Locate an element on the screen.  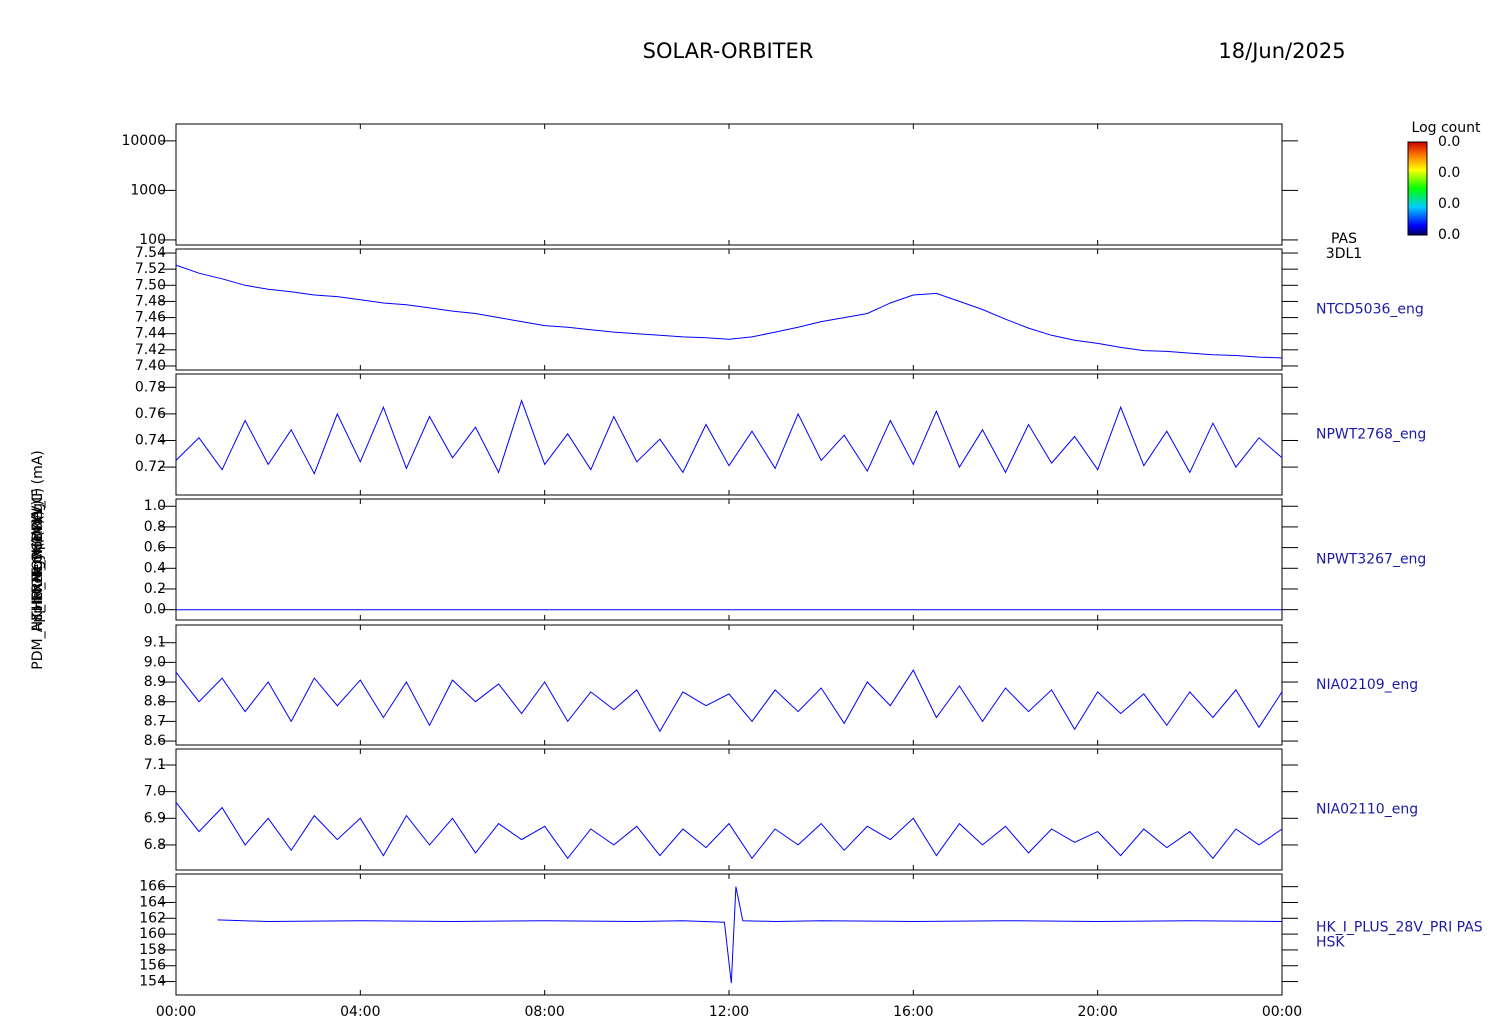
y-axis-label: PDM_HK_IMON_PCDRW_IF (mA) is located at coordinates (38, 559).